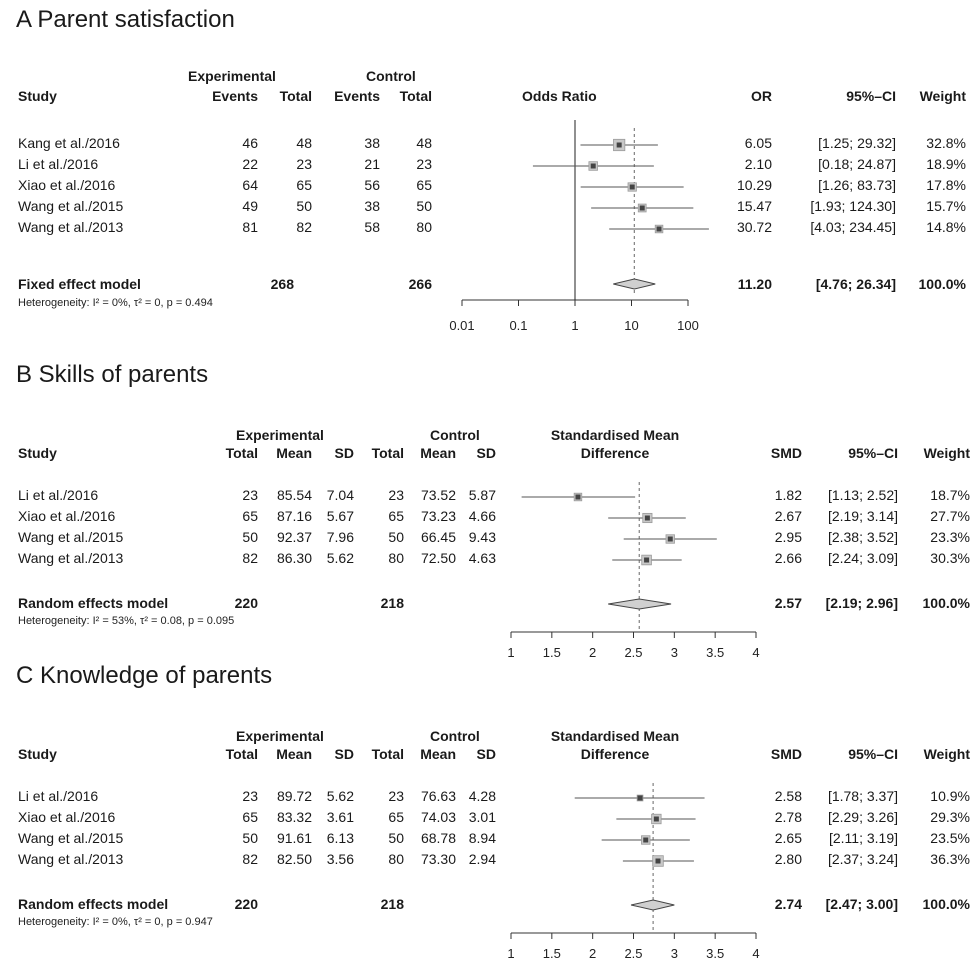  I want to click on header-effect: OR, so click(761, 96).